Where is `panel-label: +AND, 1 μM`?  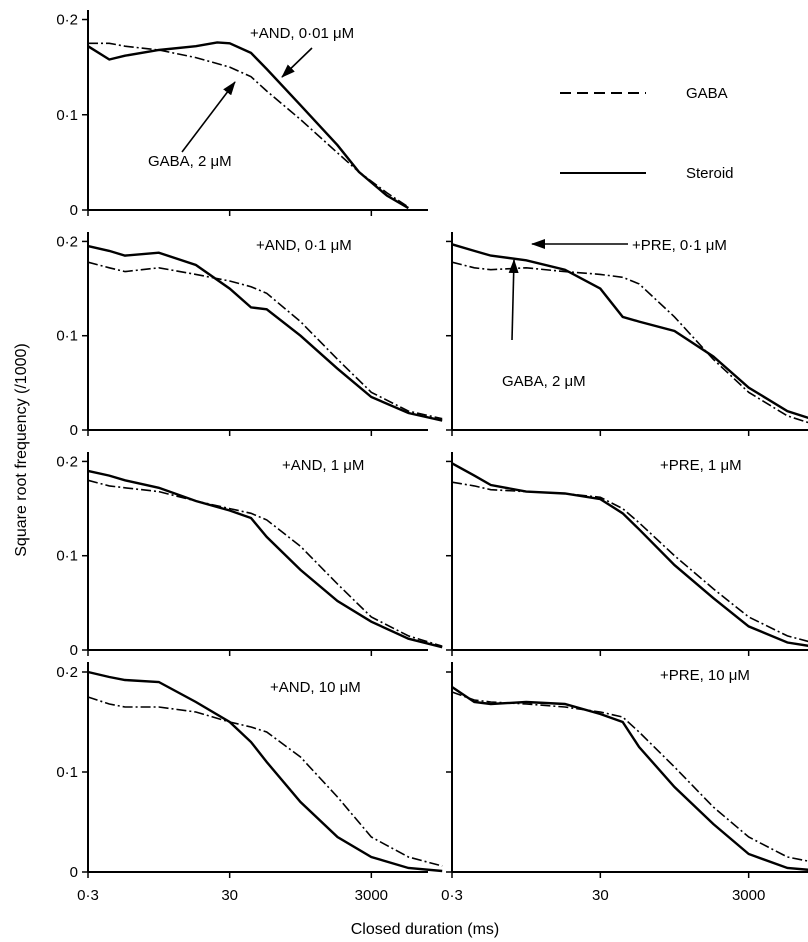
panel-label: +AND, 1 μM is located at coordinates (323, 465).